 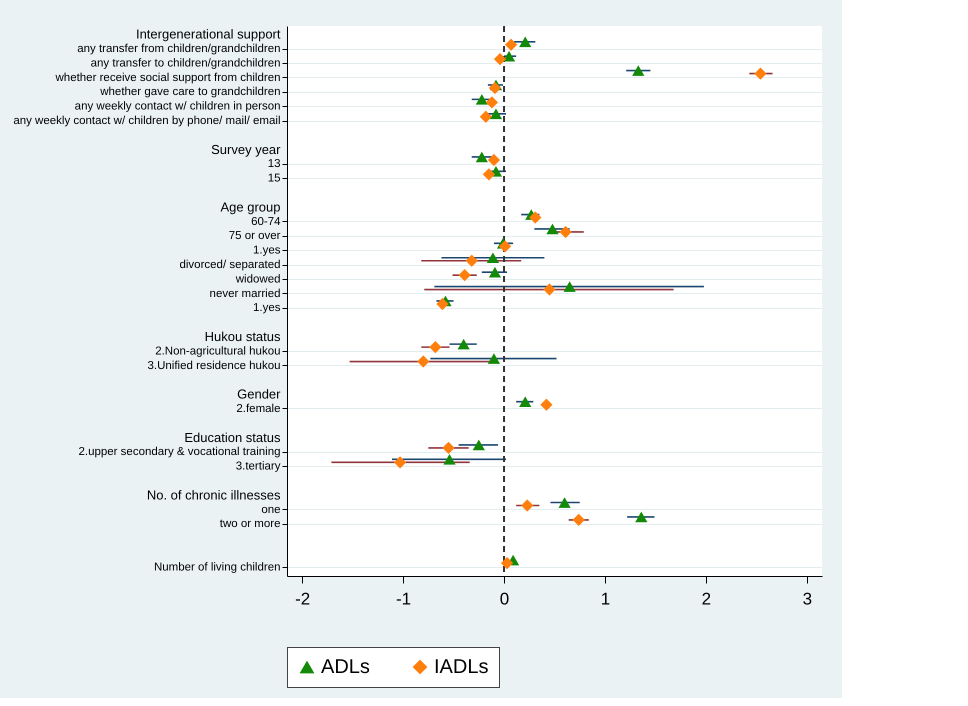 What do you see at coordinates (245, 294) in the screenshot?
I see `y-tick-label: never married` at bounding box center [245, 294].